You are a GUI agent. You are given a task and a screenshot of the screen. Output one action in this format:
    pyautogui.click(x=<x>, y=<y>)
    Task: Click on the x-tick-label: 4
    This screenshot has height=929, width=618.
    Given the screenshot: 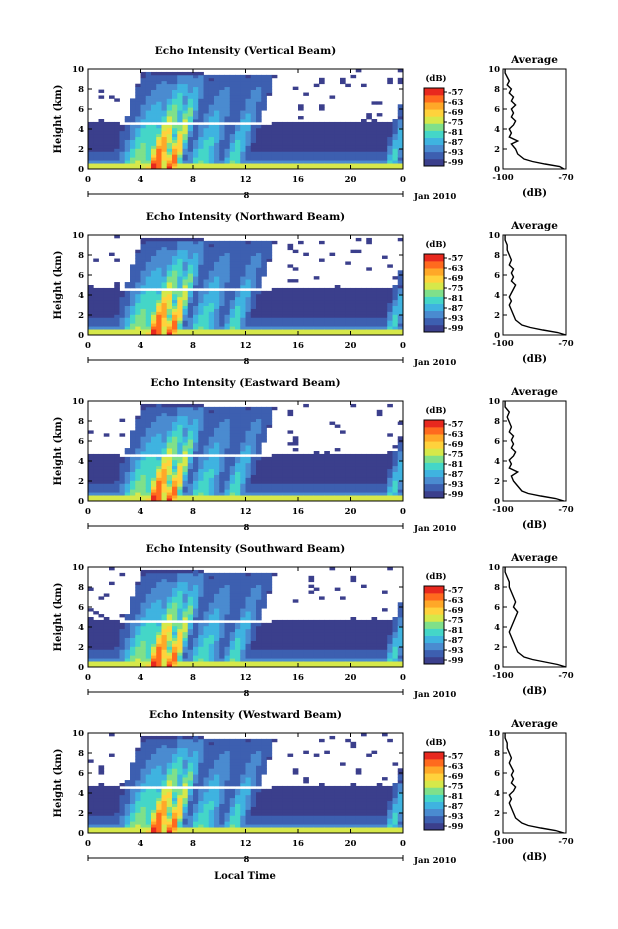 What is the action you would take?
    pyautogui.click(x=141, y=180)
    